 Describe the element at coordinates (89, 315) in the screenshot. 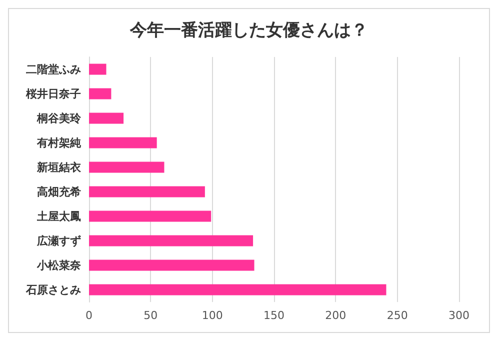

I see `x-tick-label: 0` at that location.